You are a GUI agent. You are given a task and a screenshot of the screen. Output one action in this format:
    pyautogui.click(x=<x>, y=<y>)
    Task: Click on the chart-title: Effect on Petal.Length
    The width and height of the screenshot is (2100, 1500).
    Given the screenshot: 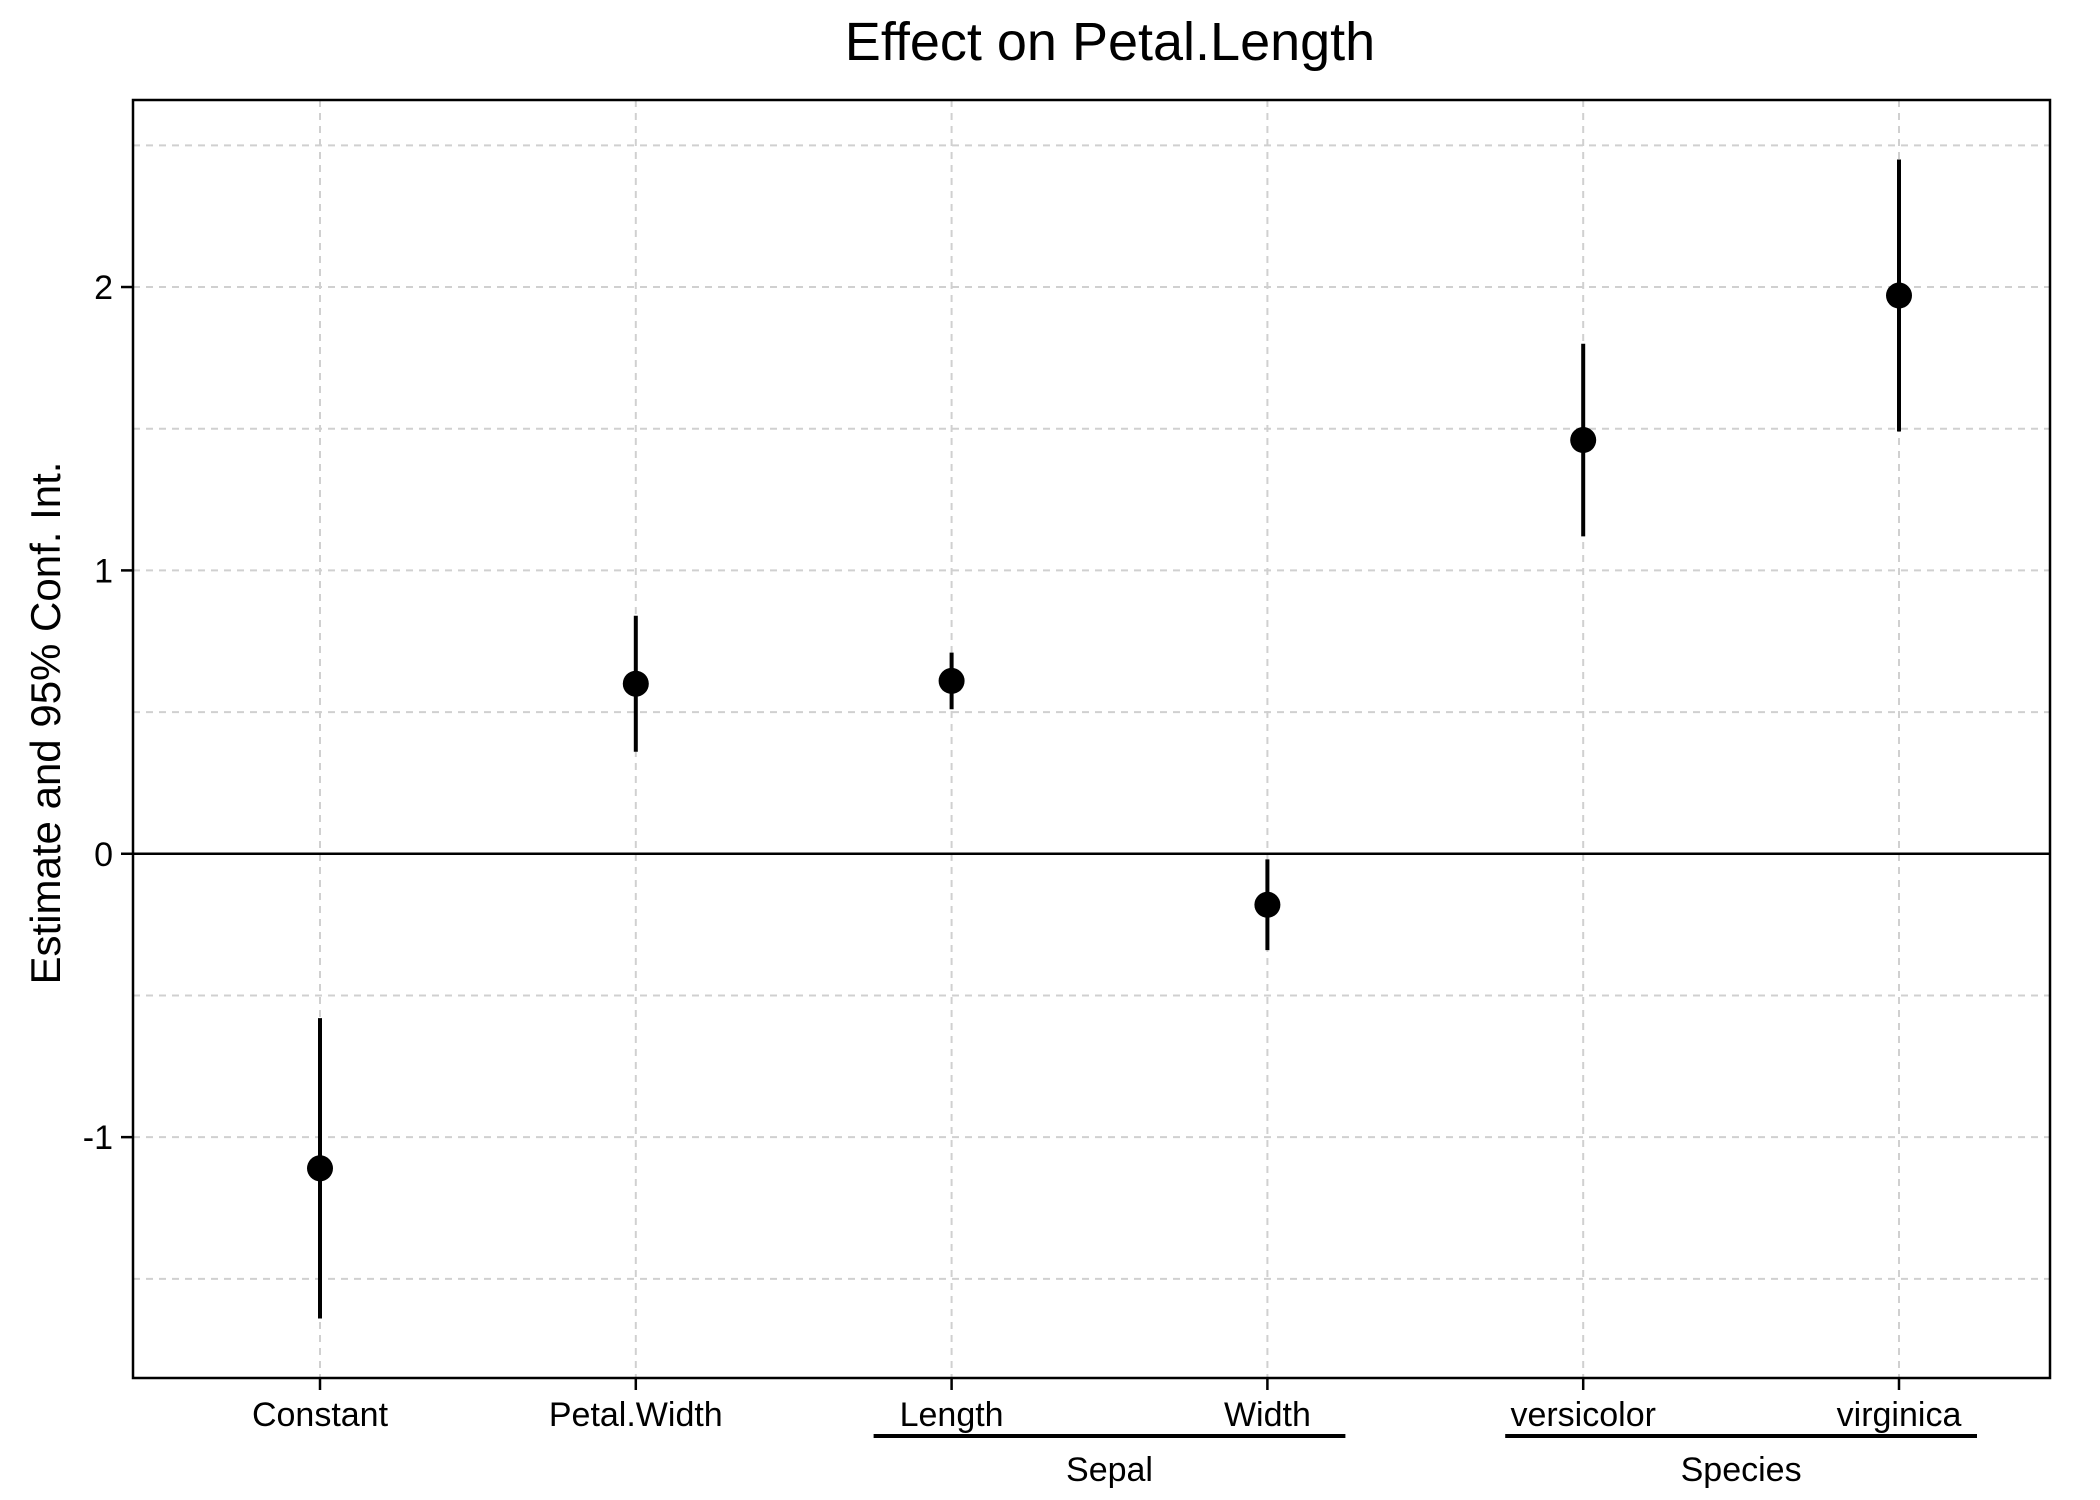 What is the action you would take?
    pyautogui.click(x=1110, y=42)
    